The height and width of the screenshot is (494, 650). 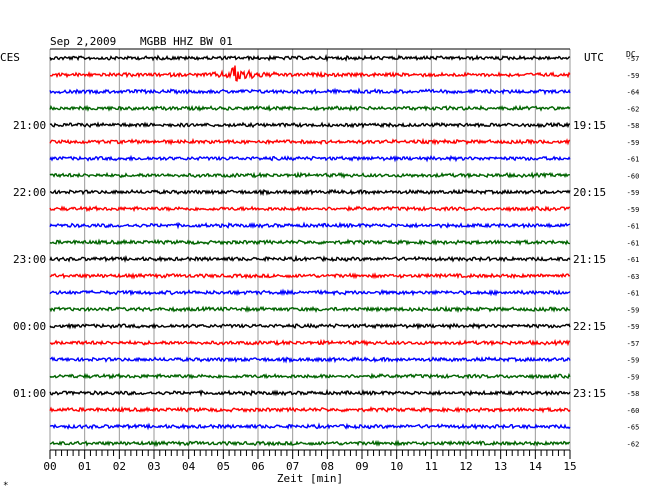 What do you see at coordinates (589, 259) in the screenshot?
I see `right-time-label: 21:15` at bounding box center [589, 259].